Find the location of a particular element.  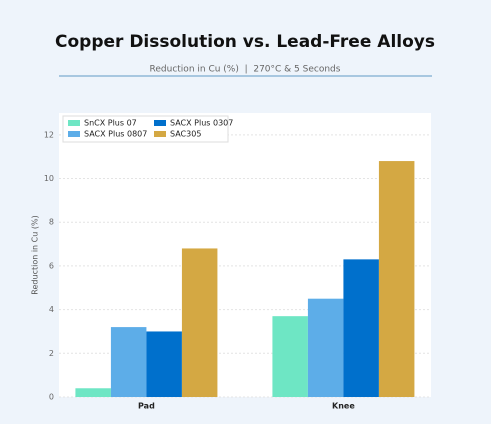

x-tick-label: Pad is located at coordinates (146, 406).